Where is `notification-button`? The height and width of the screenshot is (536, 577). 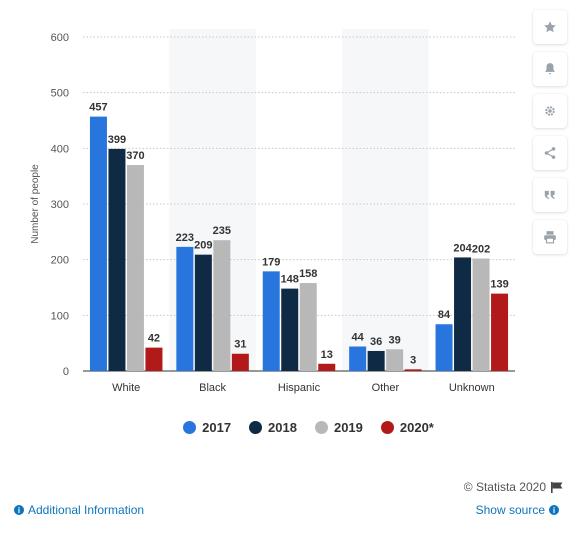 notification-button is located at coordinates (550, 69).